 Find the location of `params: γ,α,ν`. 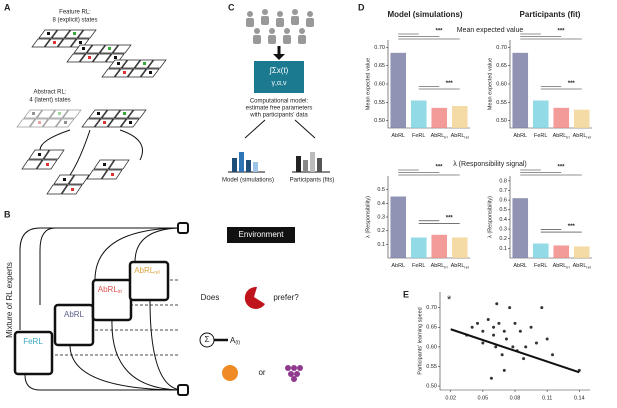

params: γ,α,ν is located at coordinates (279, 83).